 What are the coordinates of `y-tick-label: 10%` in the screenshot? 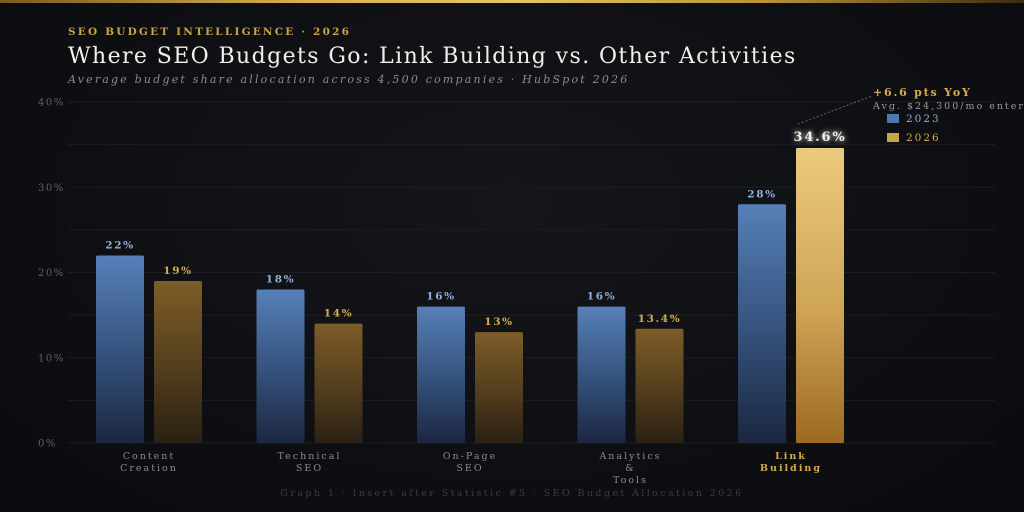 It's located at (51, 358).